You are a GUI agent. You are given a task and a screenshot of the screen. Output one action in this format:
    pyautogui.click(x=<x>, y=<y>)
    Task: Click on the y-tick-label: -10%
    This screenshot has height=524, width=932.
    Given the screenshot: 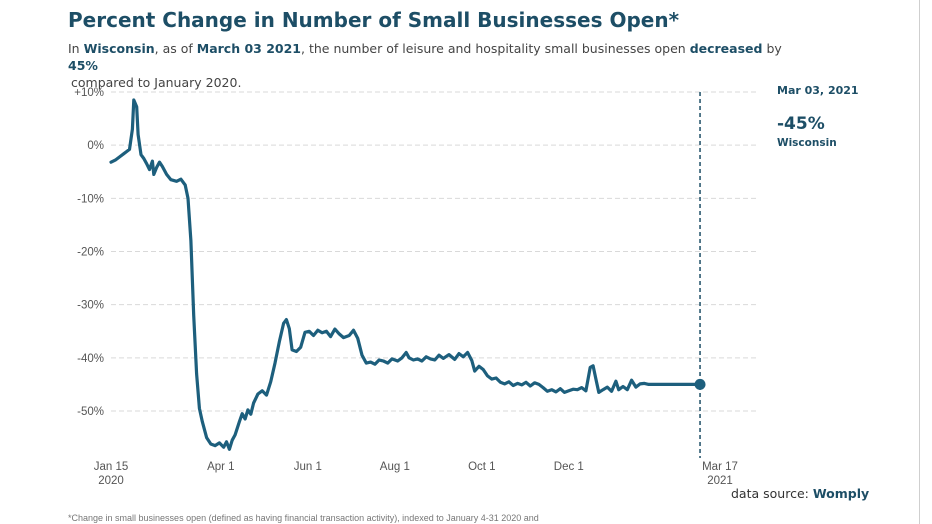 What is the action you would take?
    pyautogui.click(x=90, y=199)
    